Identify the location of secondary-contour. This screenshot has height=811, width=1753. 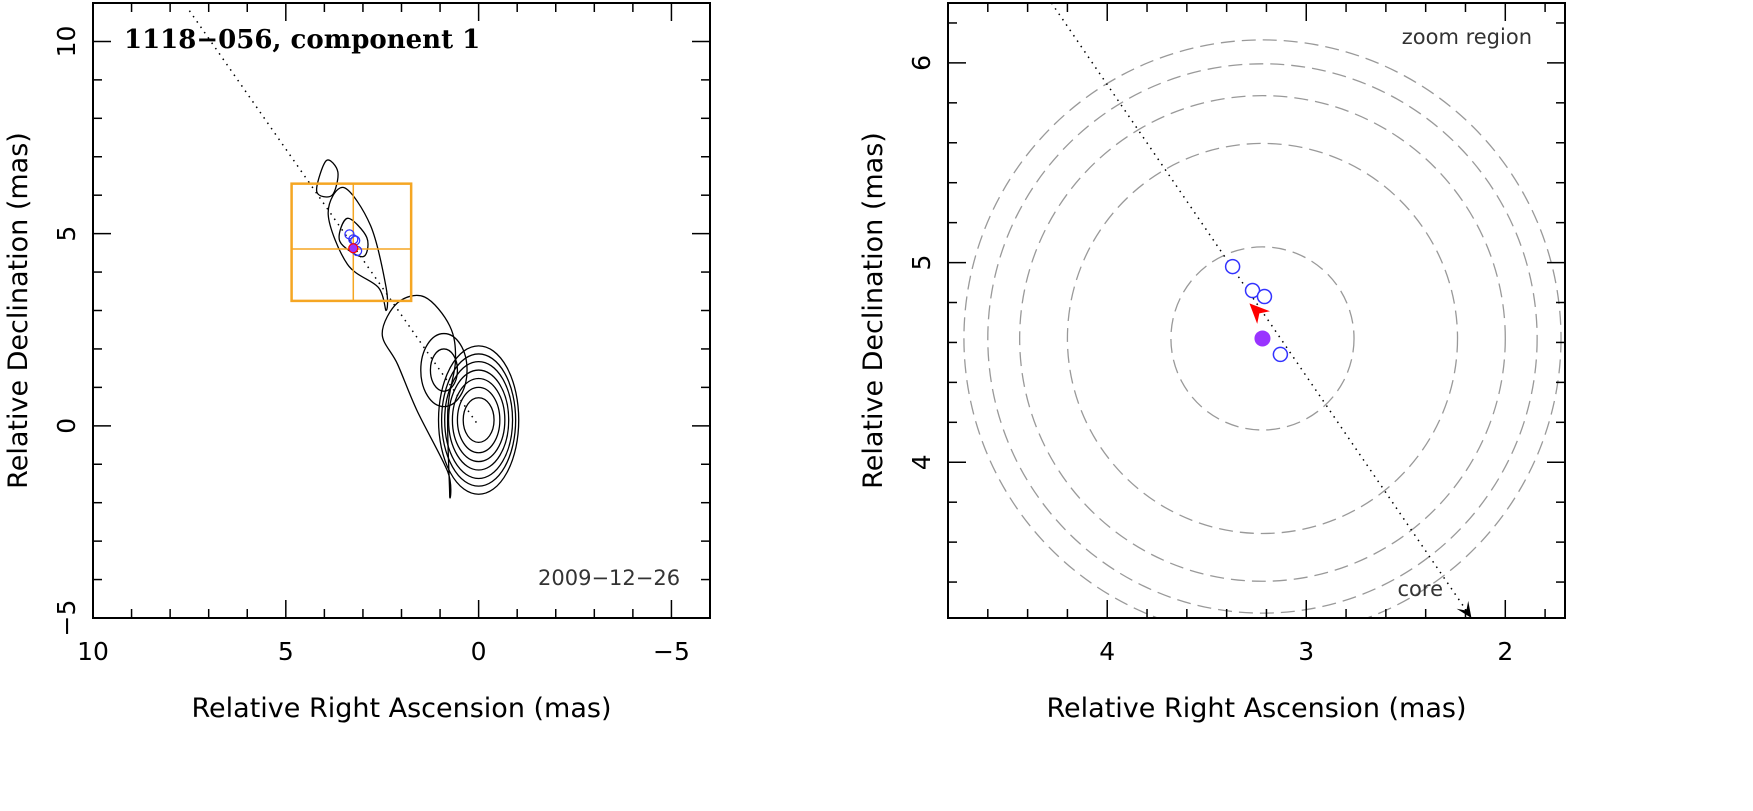
(444, 370).